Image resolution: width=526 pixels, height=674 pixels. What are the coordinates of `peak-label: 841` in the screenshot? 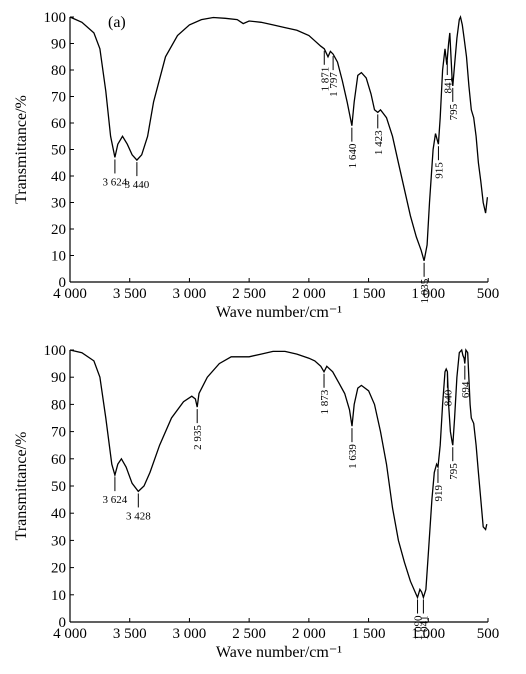 It's located at (448, 85).